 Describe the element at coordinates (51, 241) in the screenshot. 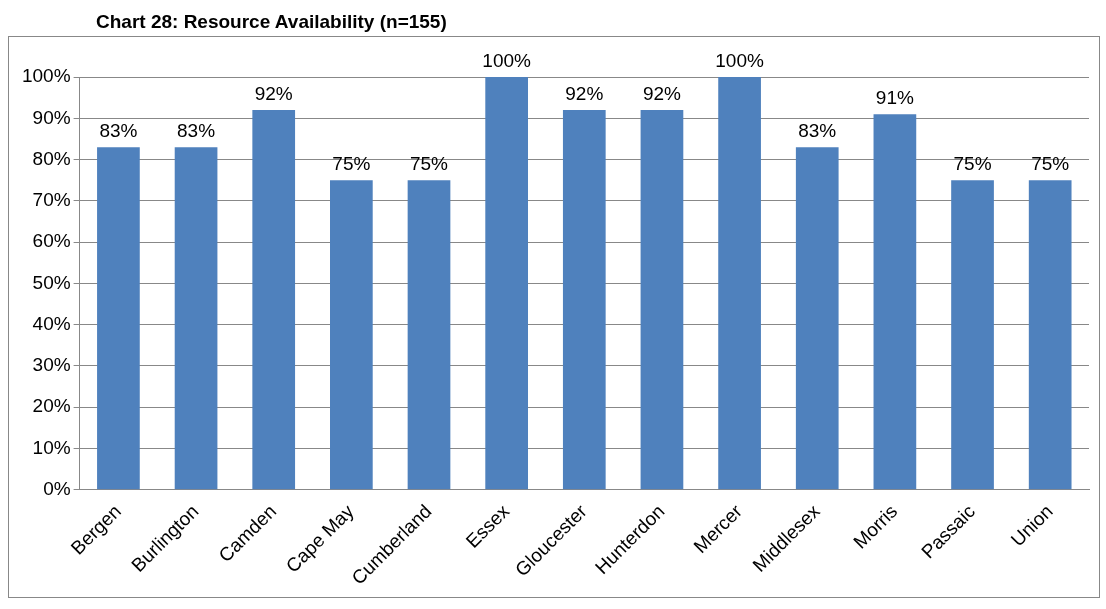

I see `y-tick-label: 60%` at that location.